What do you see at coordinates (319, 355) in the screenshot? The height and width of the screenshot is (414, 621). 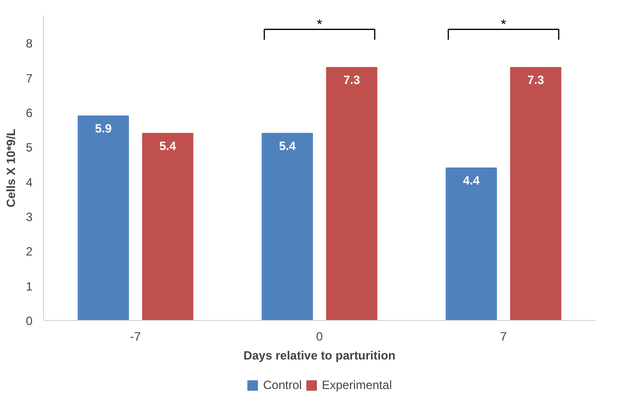 I see `x-axis-title: Days relative to parturition` at bounding box center [319, 355].